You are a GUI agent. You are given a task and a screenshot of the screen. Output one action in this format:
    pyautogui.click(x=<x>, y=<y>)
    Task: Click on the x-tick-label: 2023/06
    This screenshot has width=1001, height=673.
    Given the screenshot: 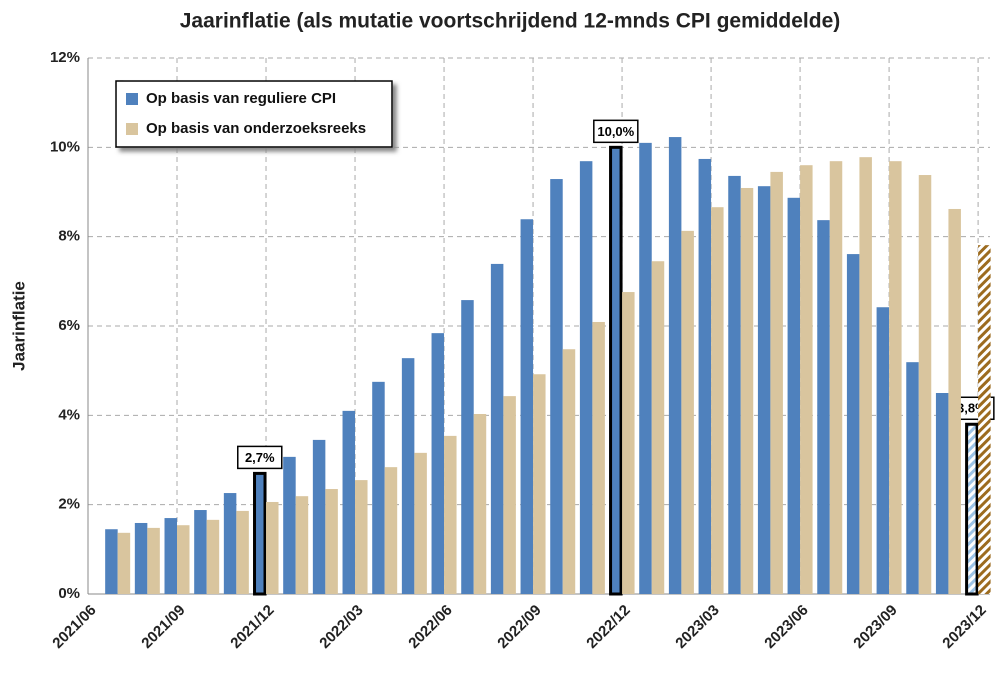 What is the action you would take?
    pyautogui.click(x=786, y=627)
    